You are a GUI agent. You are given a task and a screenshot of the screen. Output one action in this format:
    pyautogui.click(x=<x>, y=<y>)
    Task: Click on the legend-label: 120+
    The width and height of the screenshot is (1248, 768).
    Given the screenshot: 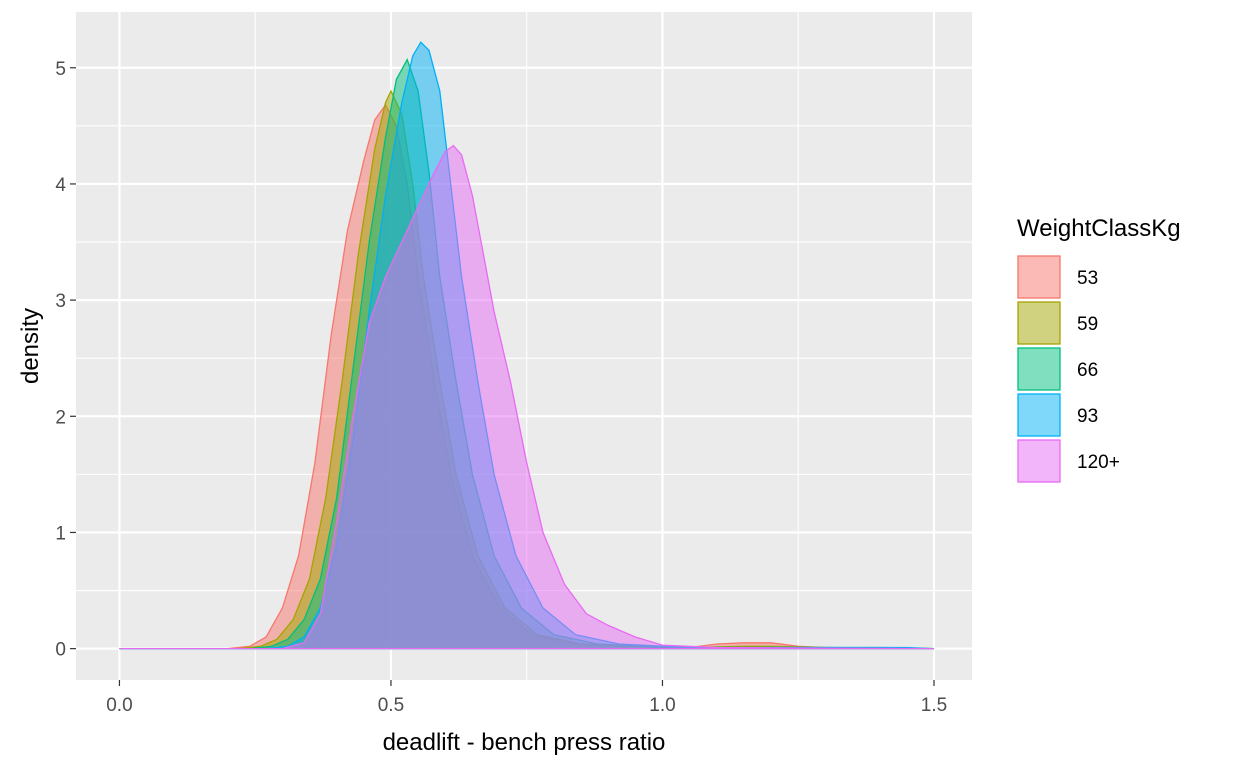 What is the action you would take?
    pyautogui.click(x=1098, y=462)
    